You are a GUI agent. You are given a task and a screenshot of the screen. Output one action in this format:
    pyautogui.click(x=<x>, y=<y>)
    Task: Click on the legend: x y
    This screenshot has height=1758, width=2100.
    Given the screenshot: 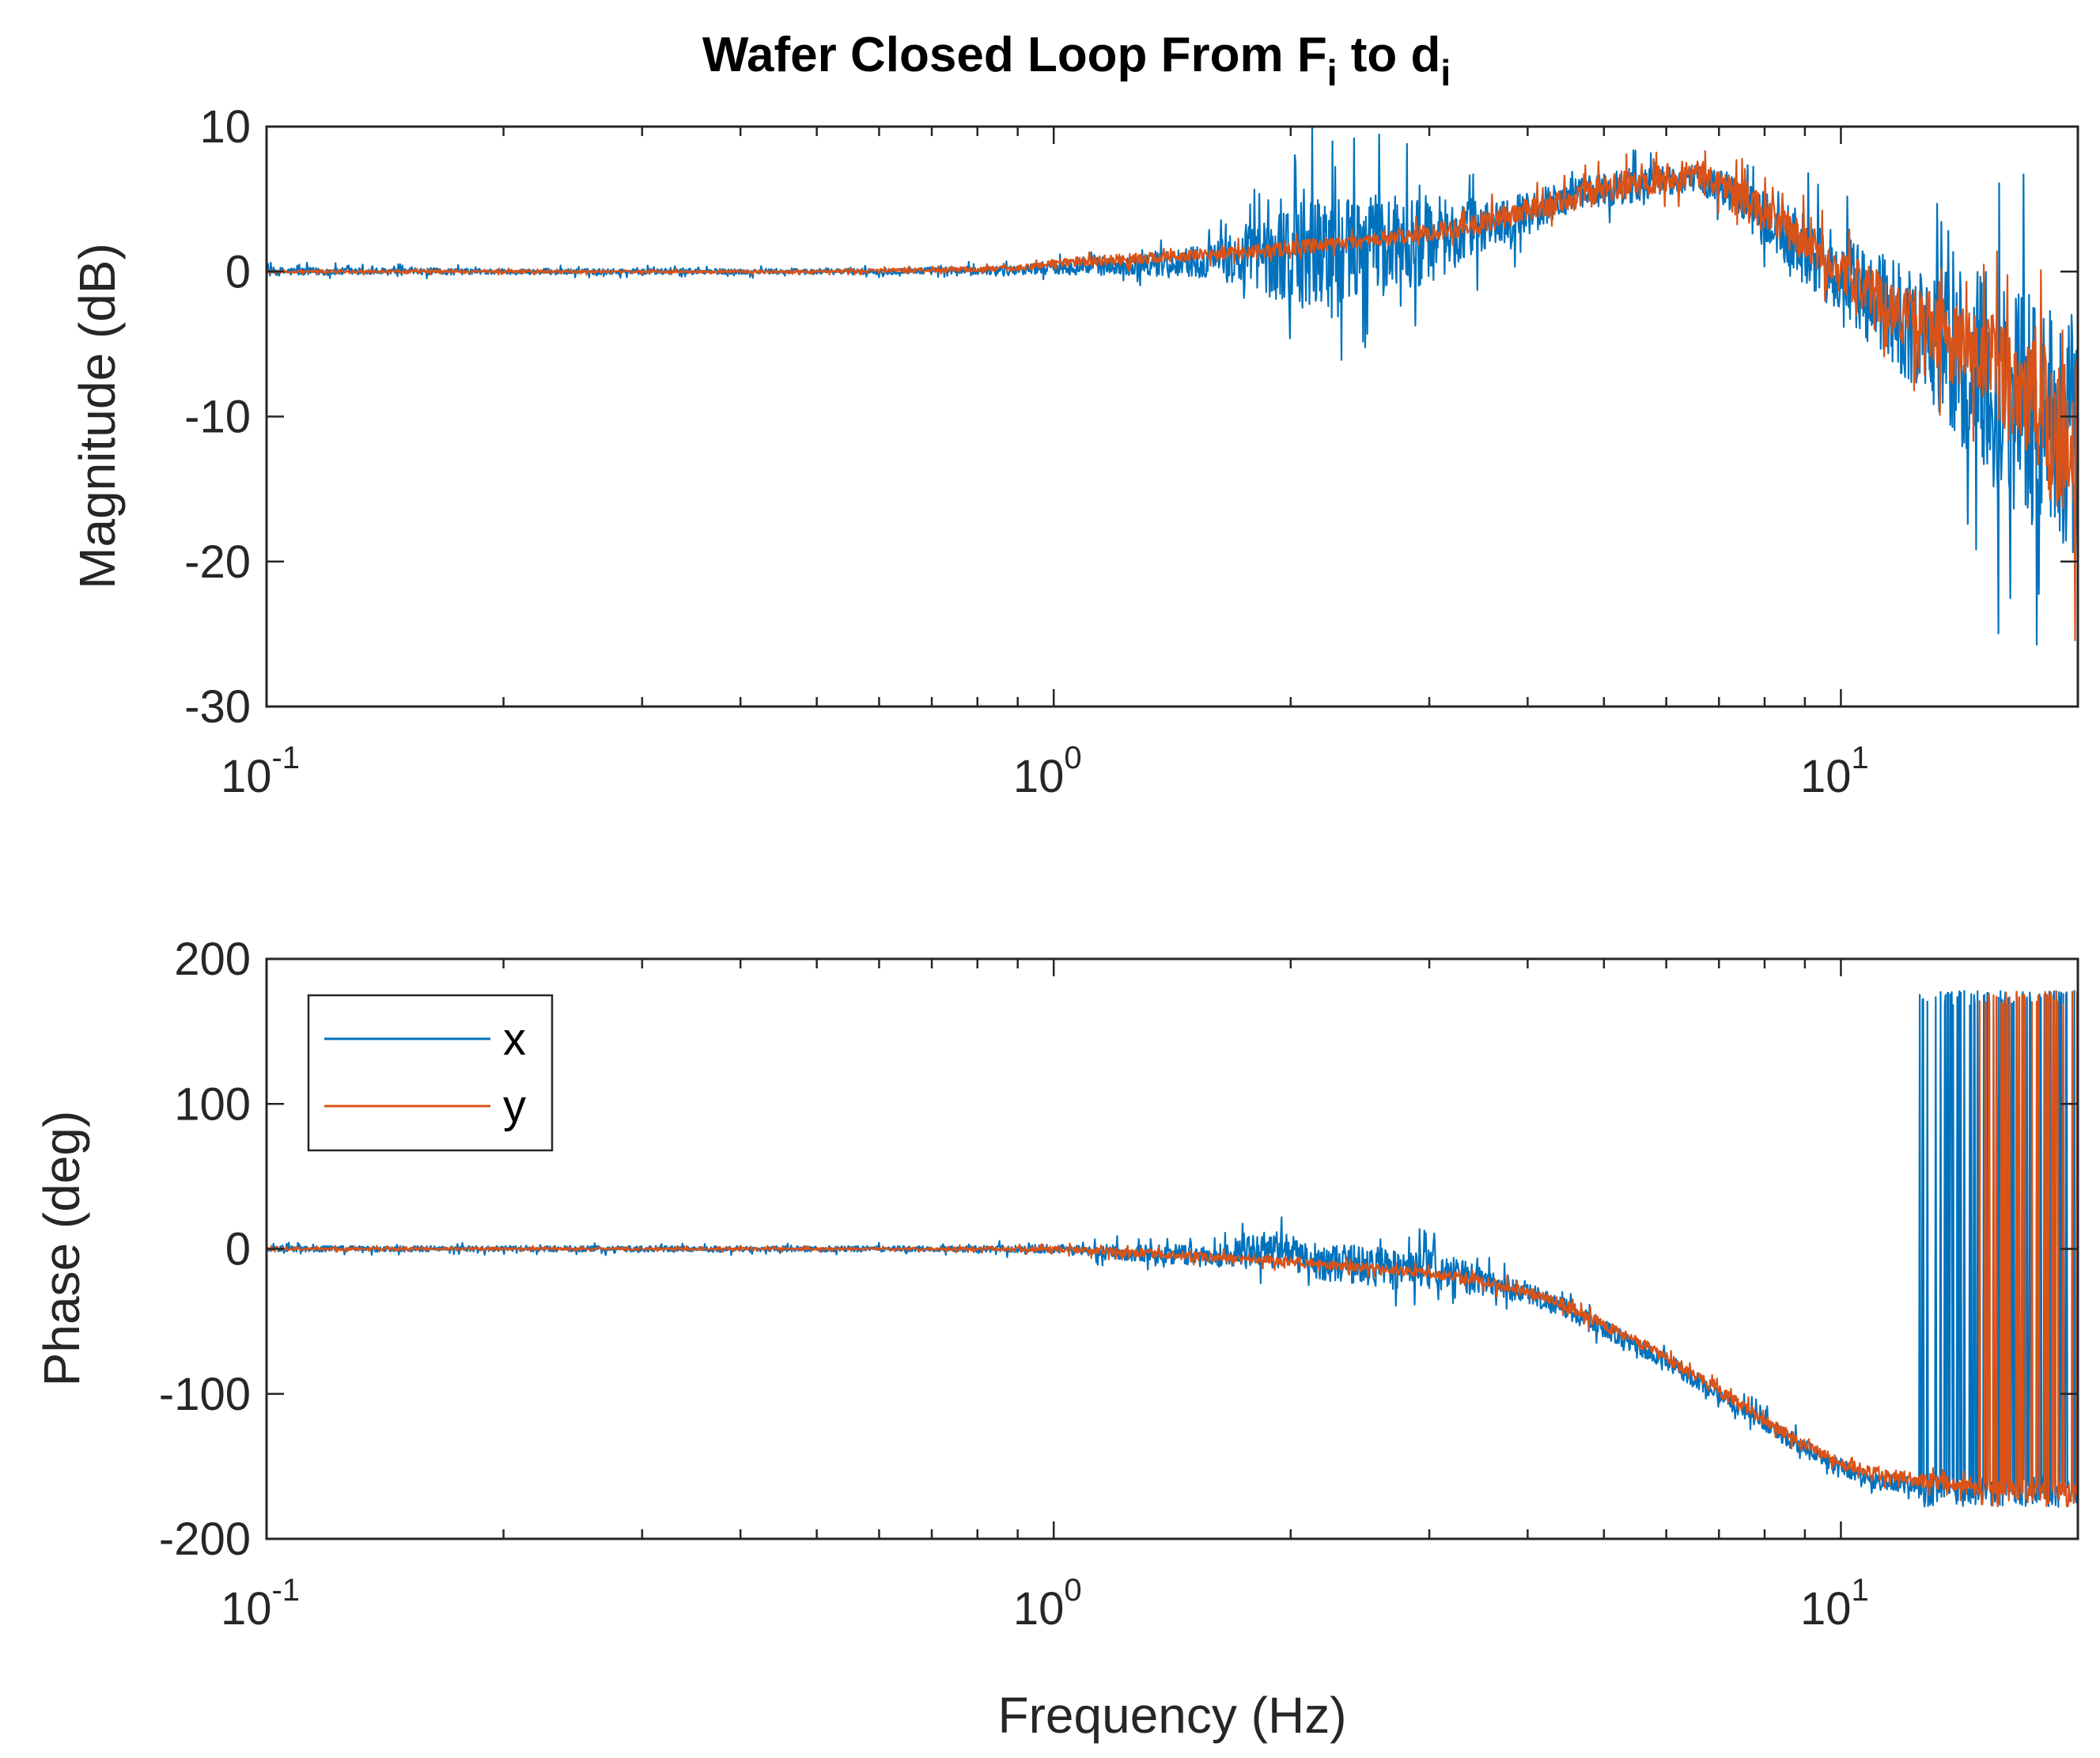 What is the action you would take?
    pyautogui.click(x=430, y=1073)
    